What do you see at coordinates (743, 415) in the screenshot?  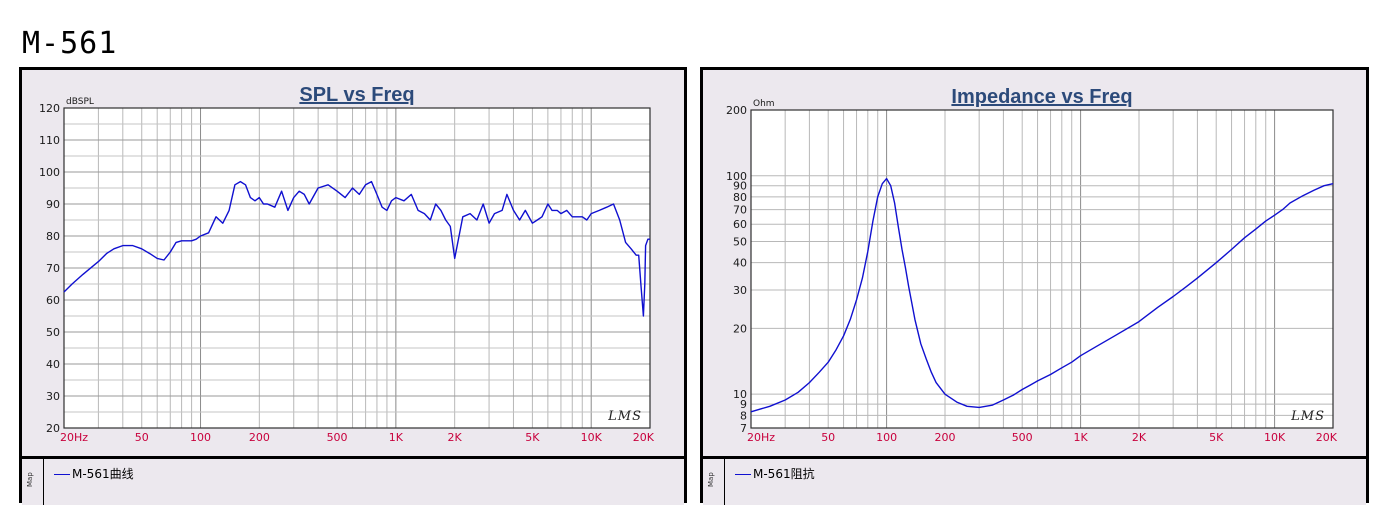 I see `y-tick-label: 8` at bounding box center [743, 415].